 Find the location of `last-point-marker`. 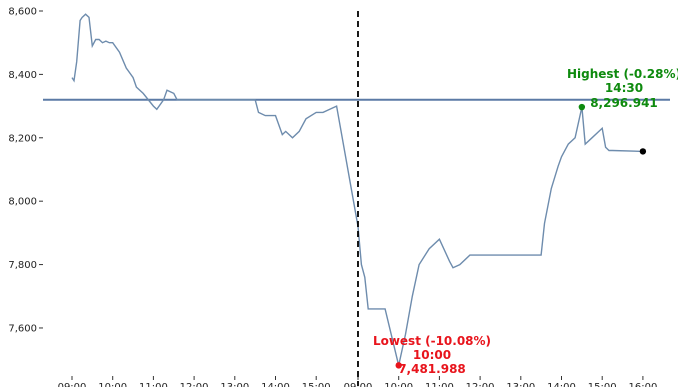

last-point-marker is located at coordinates (643, 151).